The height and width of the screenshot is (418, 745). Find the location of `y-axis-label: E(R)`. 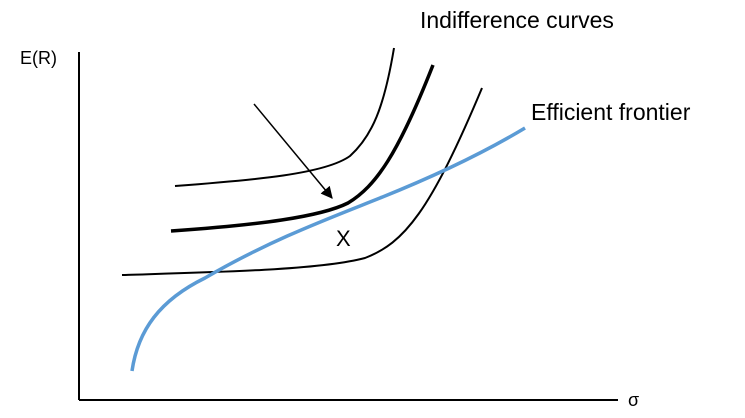

y-axis-label: E(R) is located at coordinates (38, 58).